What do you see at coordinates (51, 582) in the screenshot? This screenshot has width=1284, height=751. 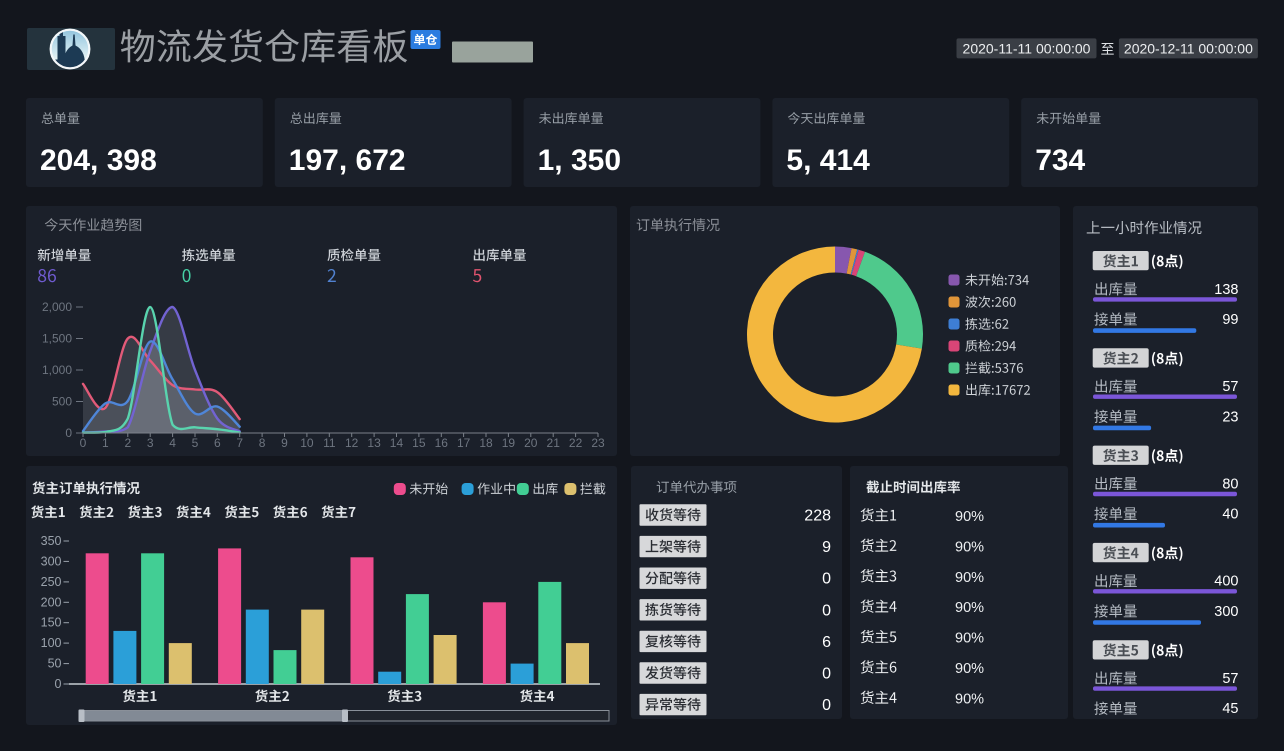 I see `svg-text: 250` at bounding box center [51, 582].